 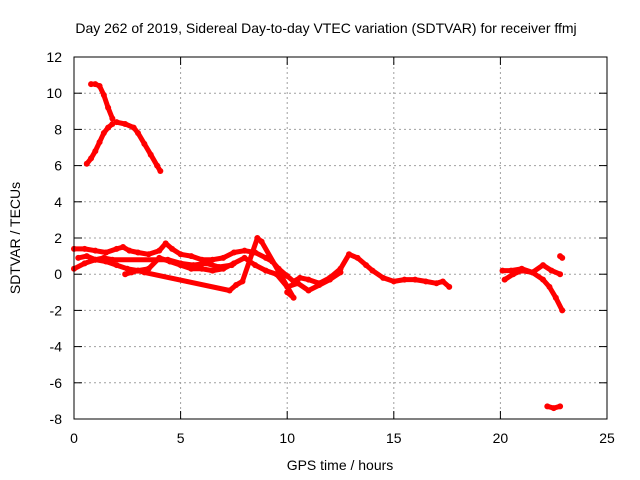 I want to click on y-tick-label: 0, so click(x=58, y=274).